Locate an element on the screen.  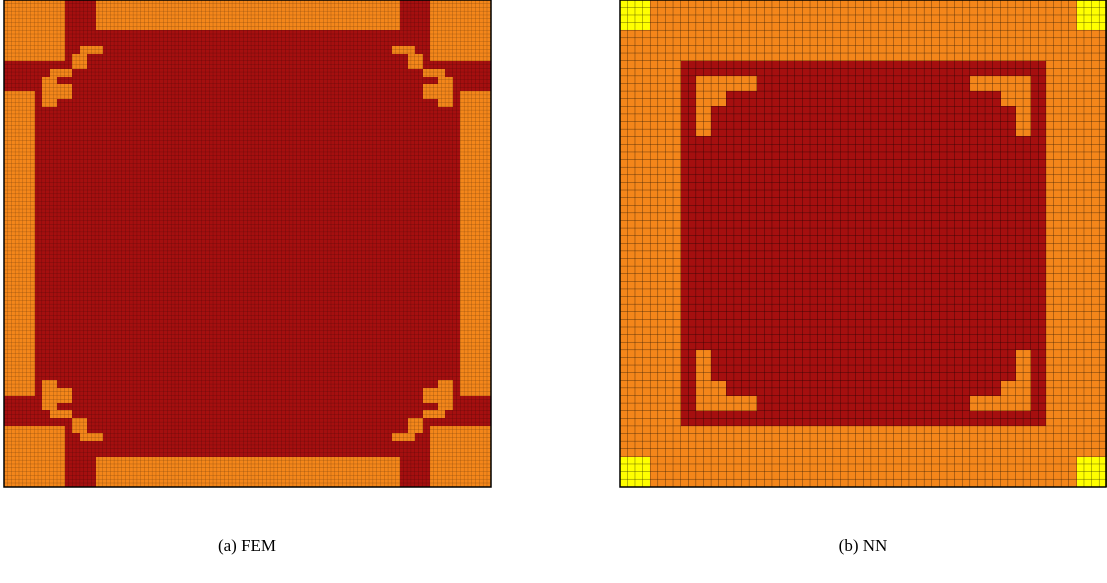
caption: (a) FEM is located at coordinates (247, 545).